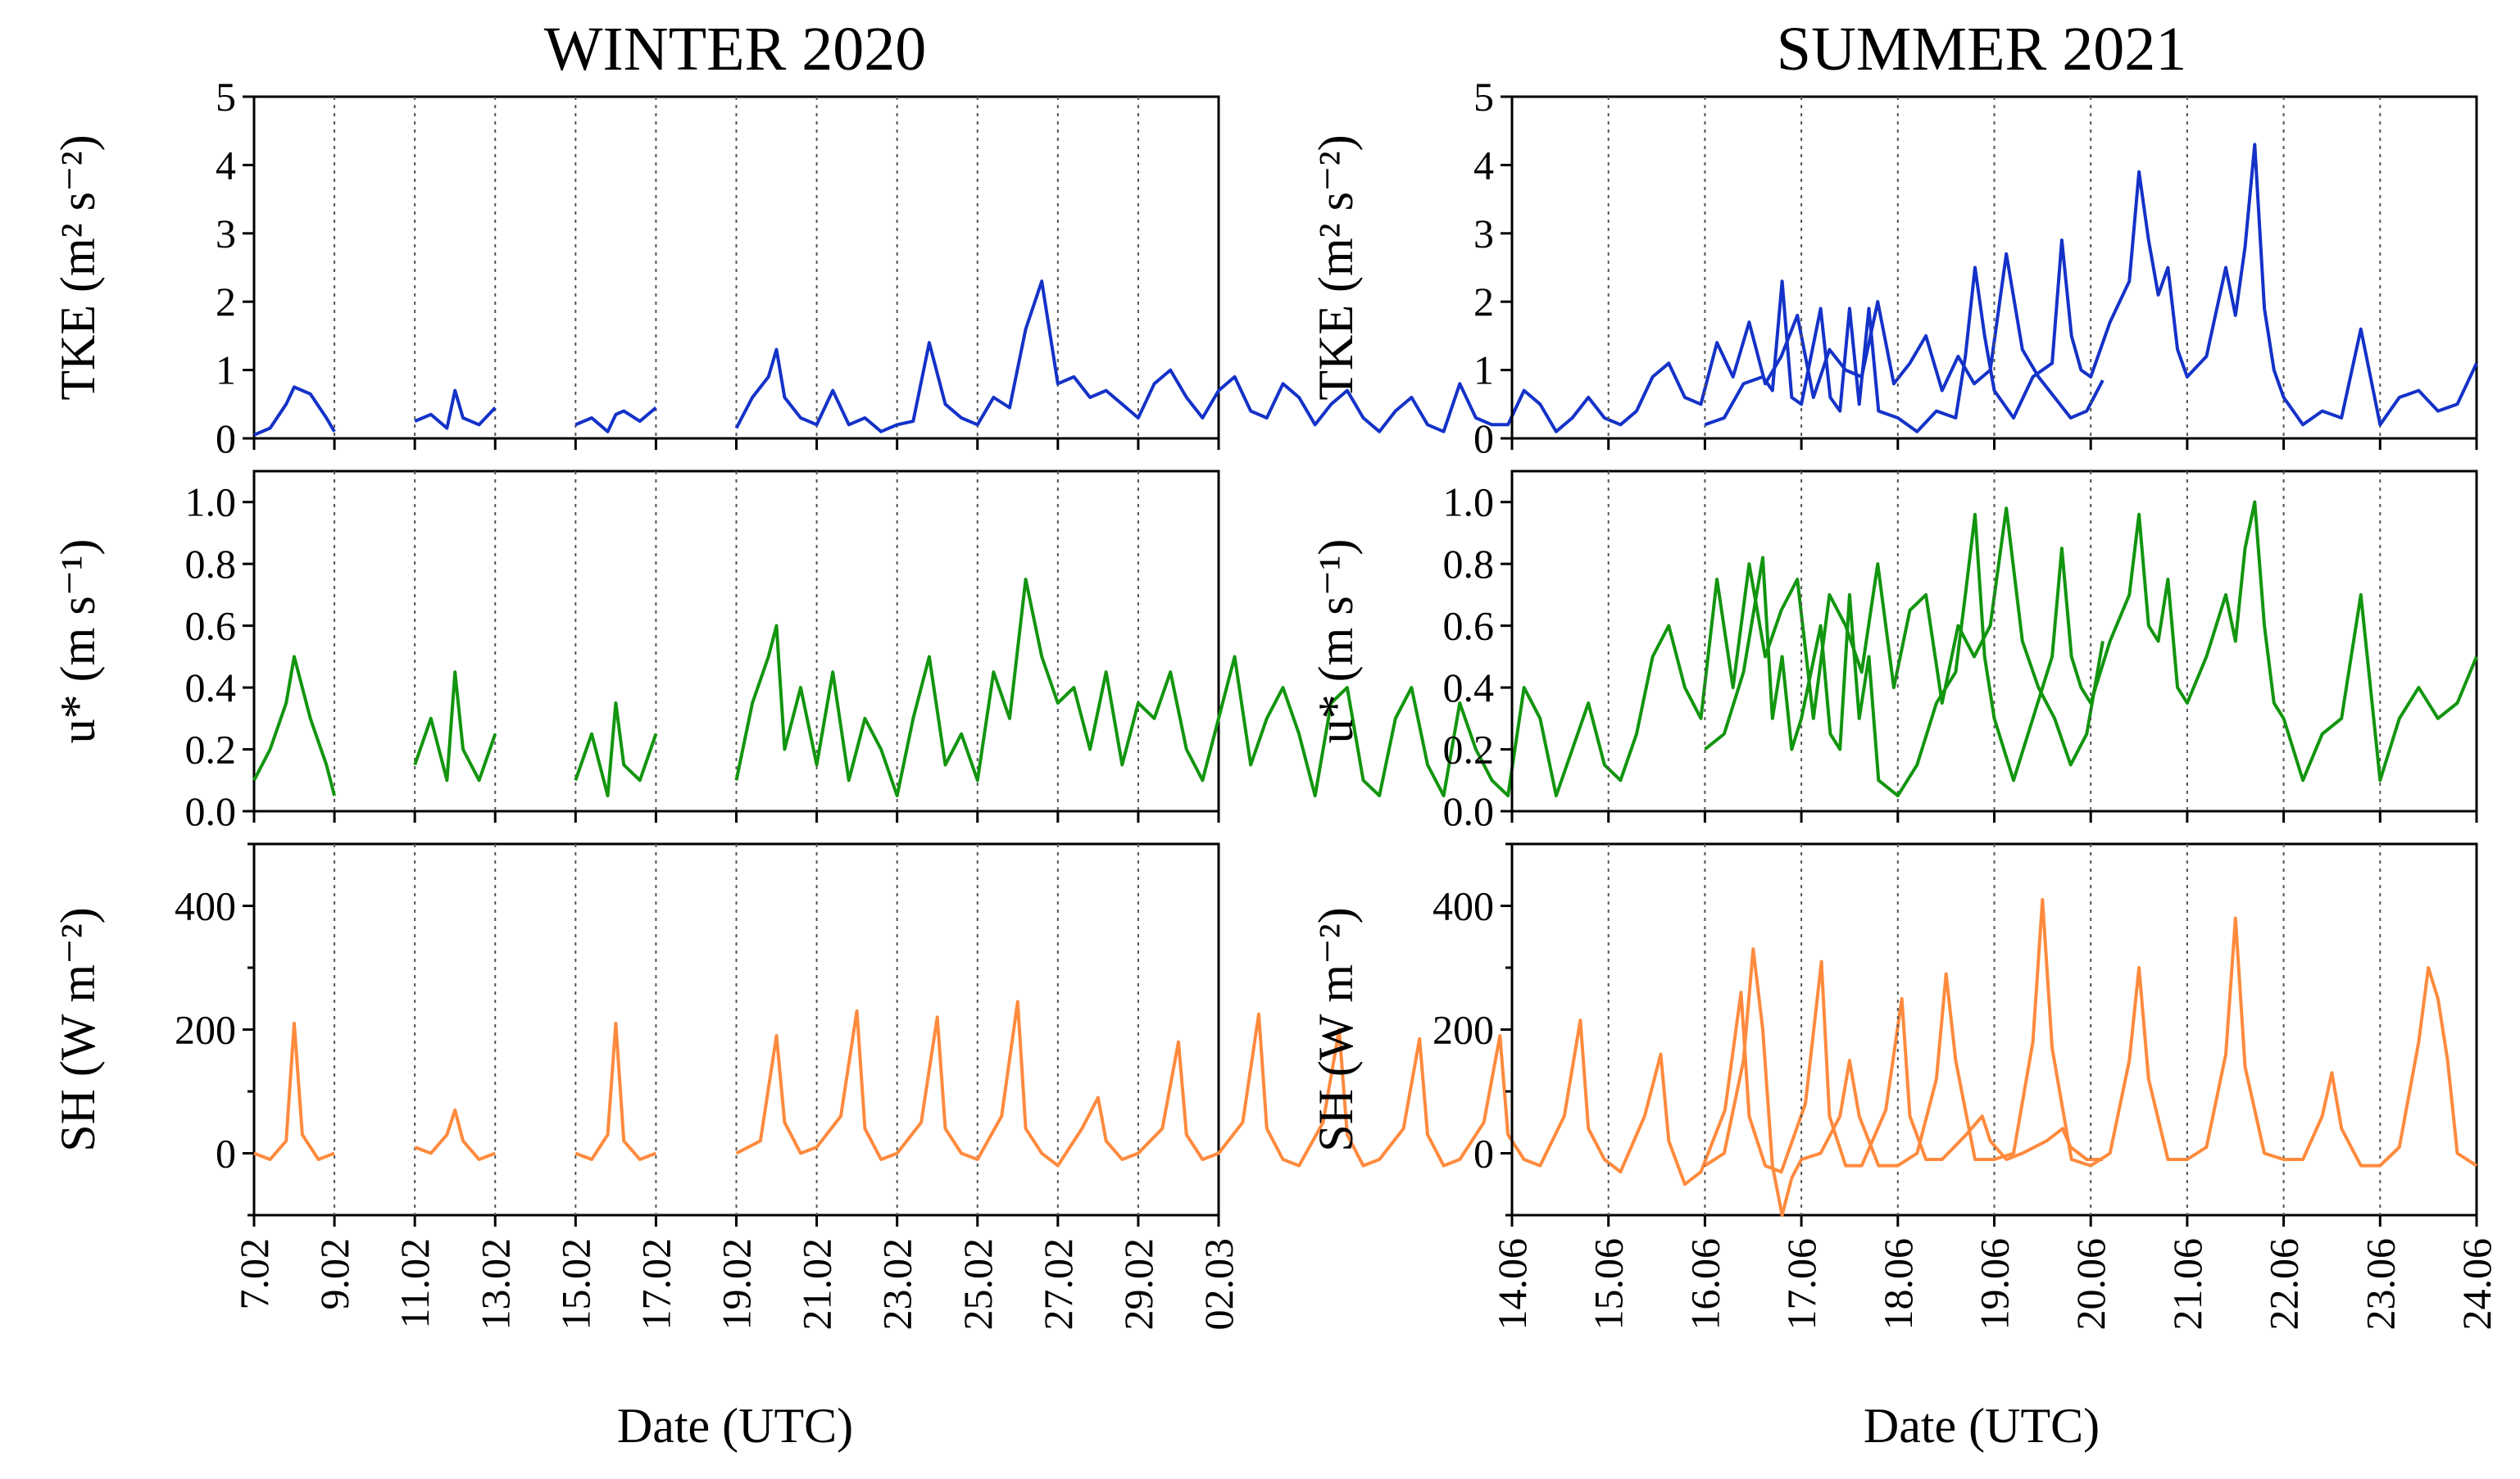 This screenshot has height=1479, width=2520. I want to click on x-tick-label: 22.06, so click(2284, 1284).